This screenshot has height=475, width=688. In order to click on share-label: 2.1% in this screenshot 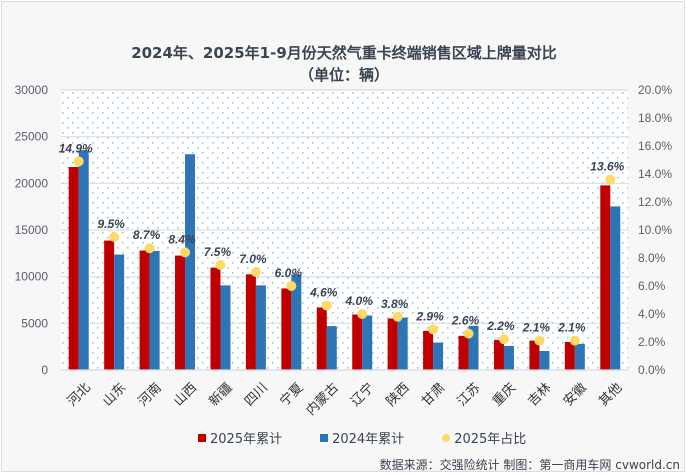, I will do `click(536, 328)`.